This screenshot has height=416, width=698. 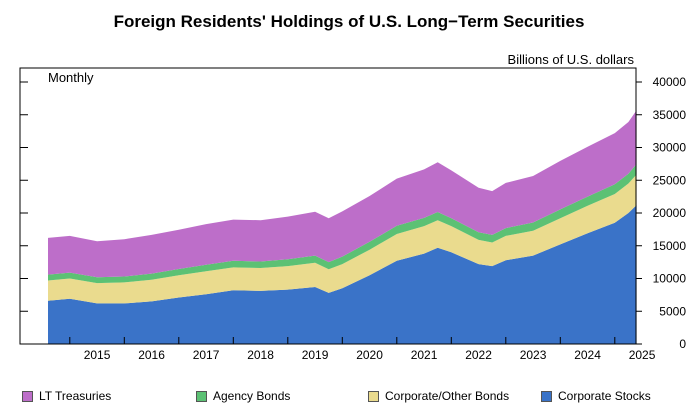 What do you see at coordinates (670, 180) in the screenshot?
I see `y-tick-label: 25000` at bounding box center [670, 180].